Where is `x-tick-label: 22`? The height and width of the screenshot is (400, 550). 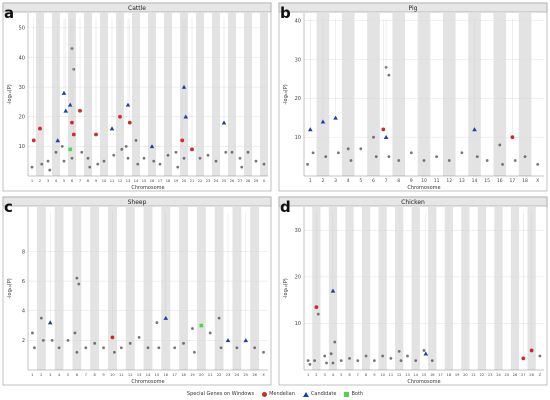 x-tick-label: 22 is located at coordinates (482, 375).